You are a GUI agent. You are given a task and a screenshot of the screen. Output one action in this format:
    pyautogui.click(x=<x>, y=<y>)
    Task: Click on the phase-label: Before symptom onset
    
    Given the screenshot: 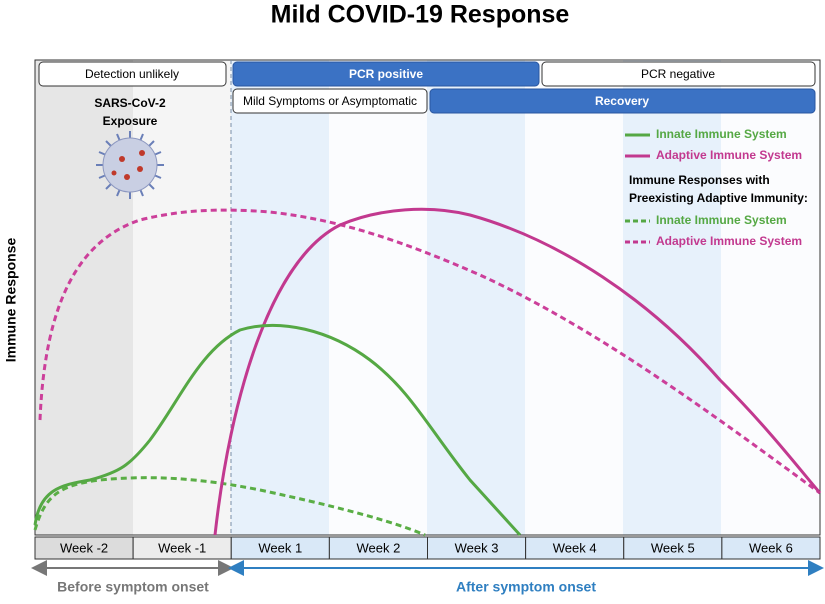 What is the action you would take?
    pyautogui.click(x=133, y=587)
    